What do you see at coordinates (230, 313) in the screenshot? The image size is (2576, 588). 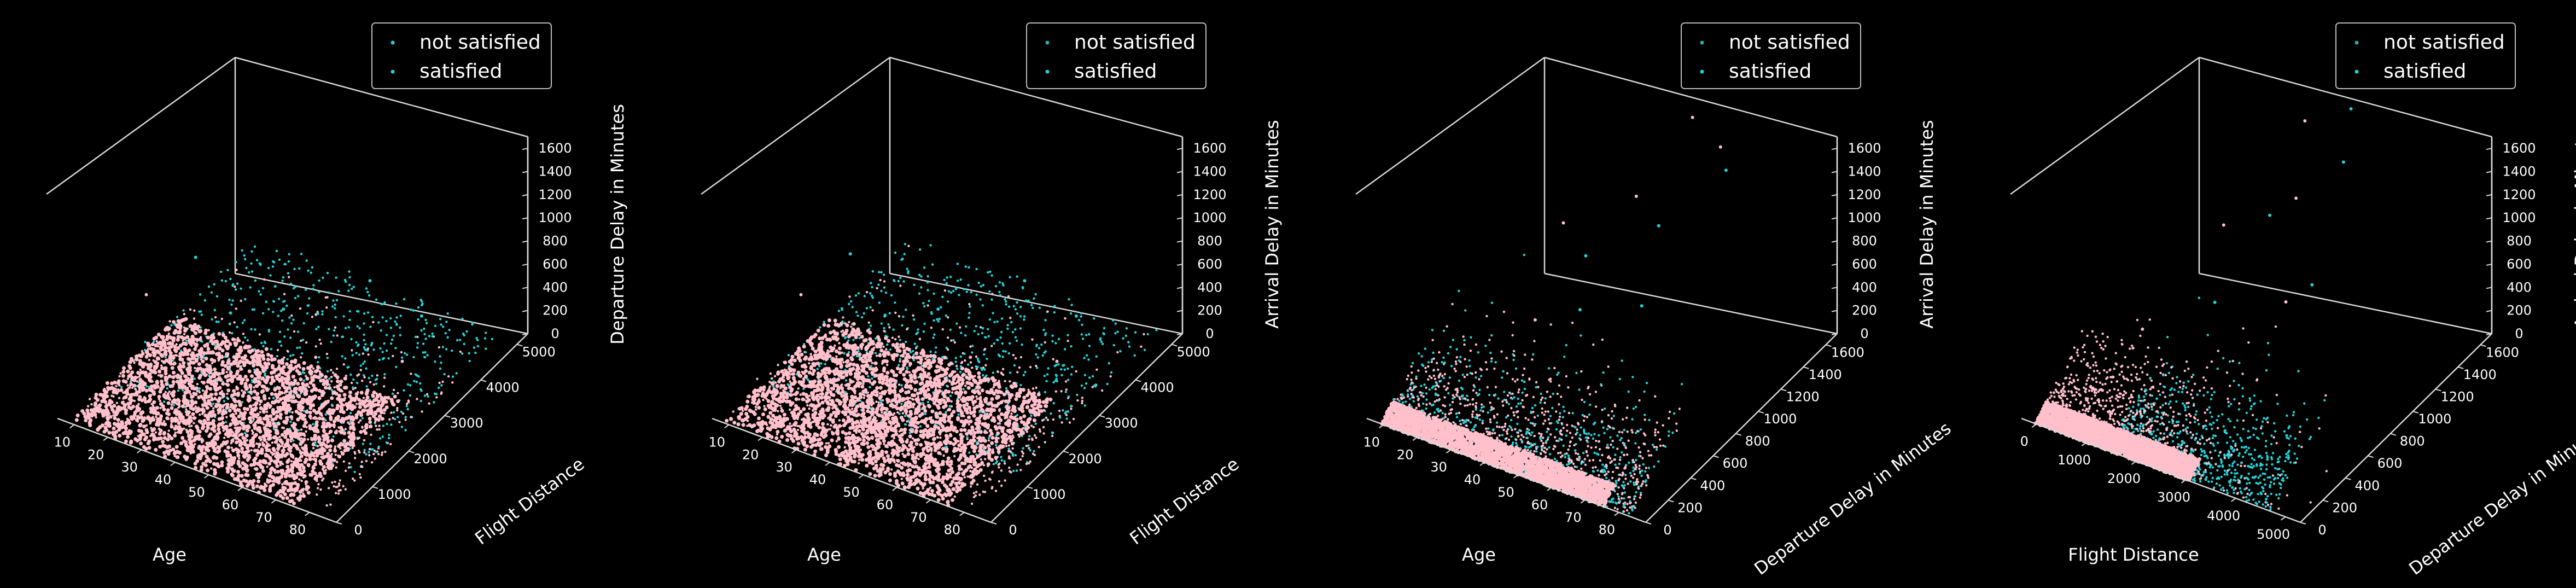 I see `outlier-point-satisfied` at bounding box center [230, 313].